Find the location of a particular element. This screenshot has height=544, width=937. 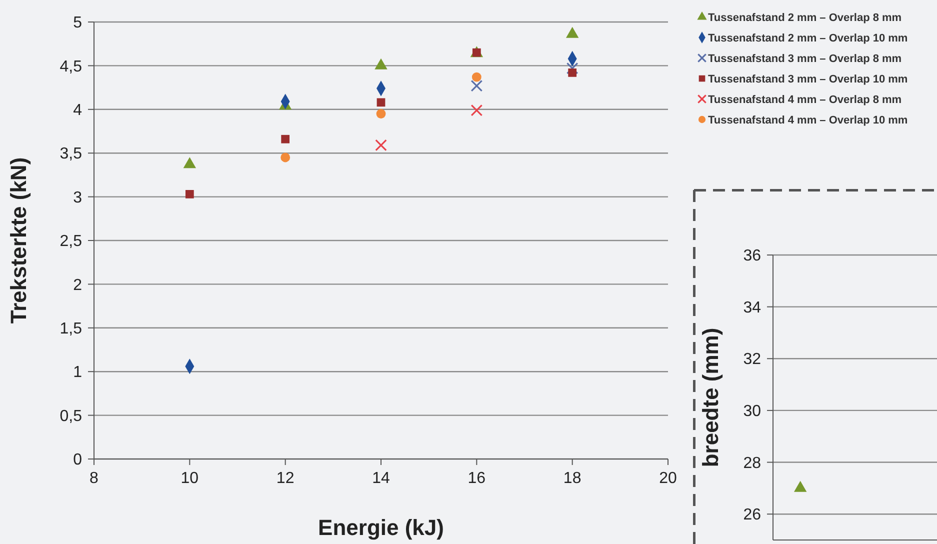

y-axis-title: breedte (mm) is located at coordinates (710, 398).